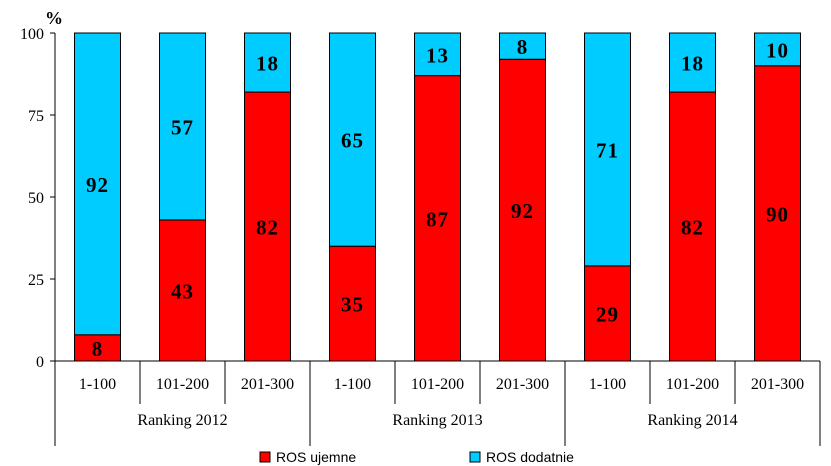 This screenshot has width=831, height=466. Describe the element at coordinates (692, 420) in the screenshot. I see `group-label: Ranking 2014` at that location.